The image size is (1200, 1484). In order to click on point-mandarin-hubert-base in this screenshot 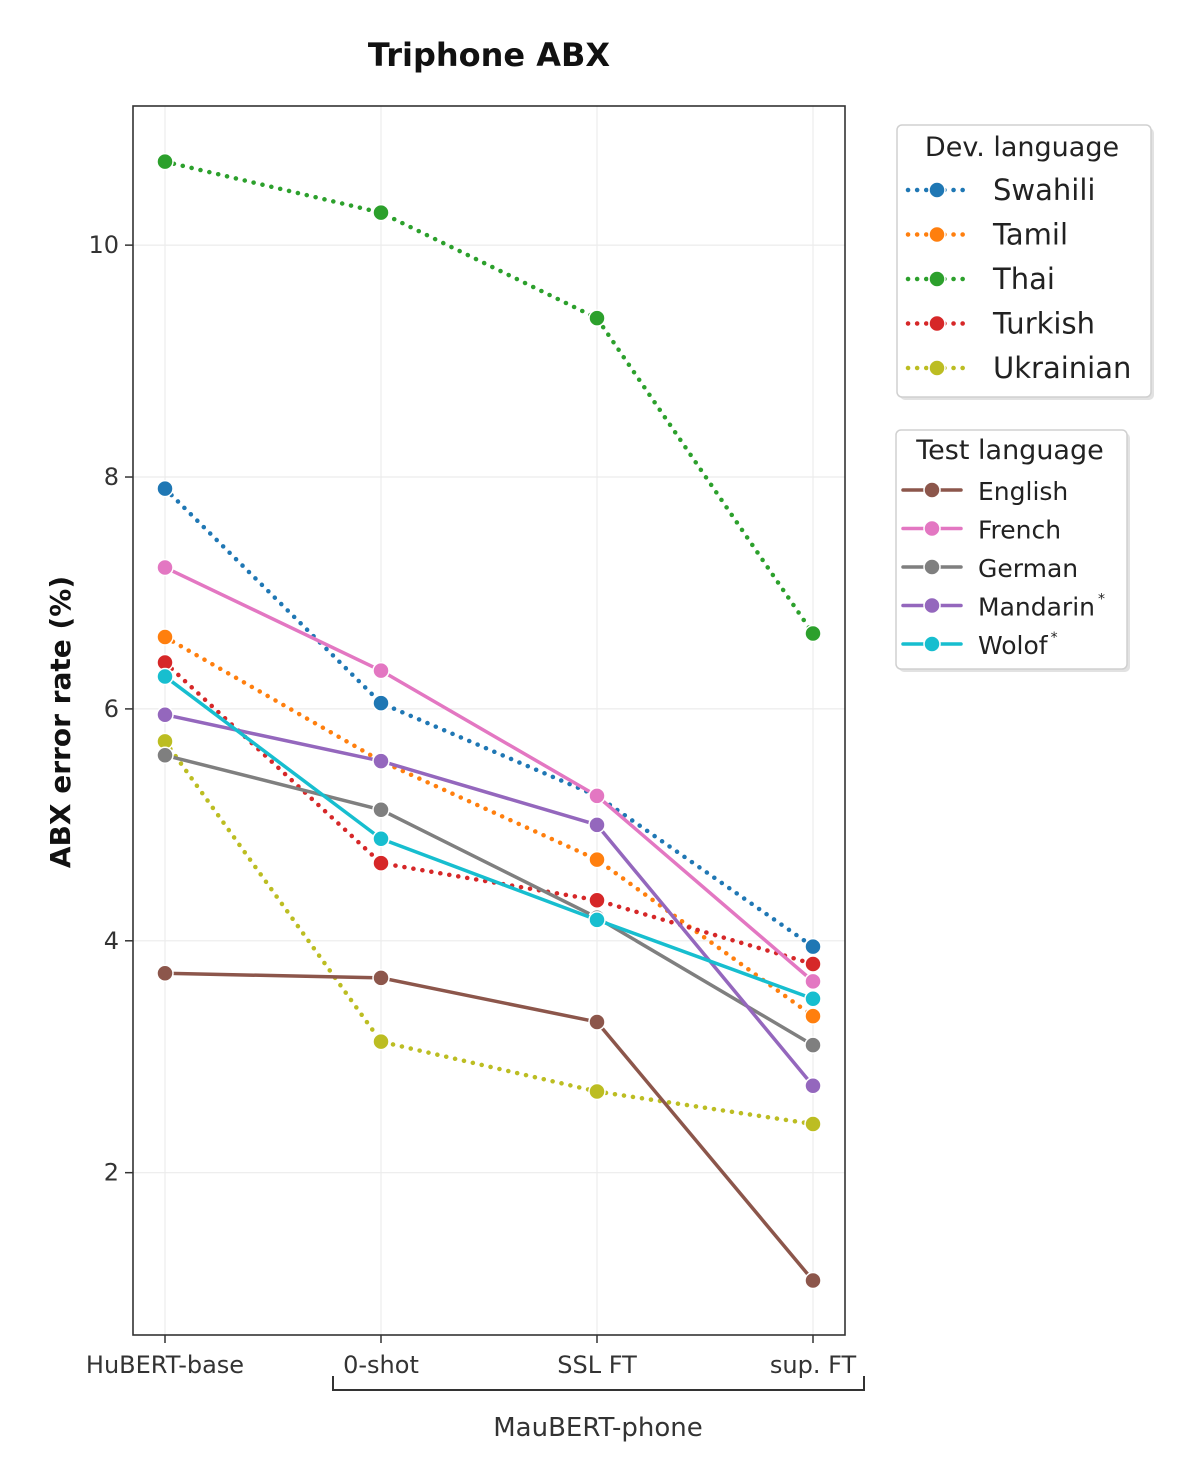, I will do `click(165, 714)`.